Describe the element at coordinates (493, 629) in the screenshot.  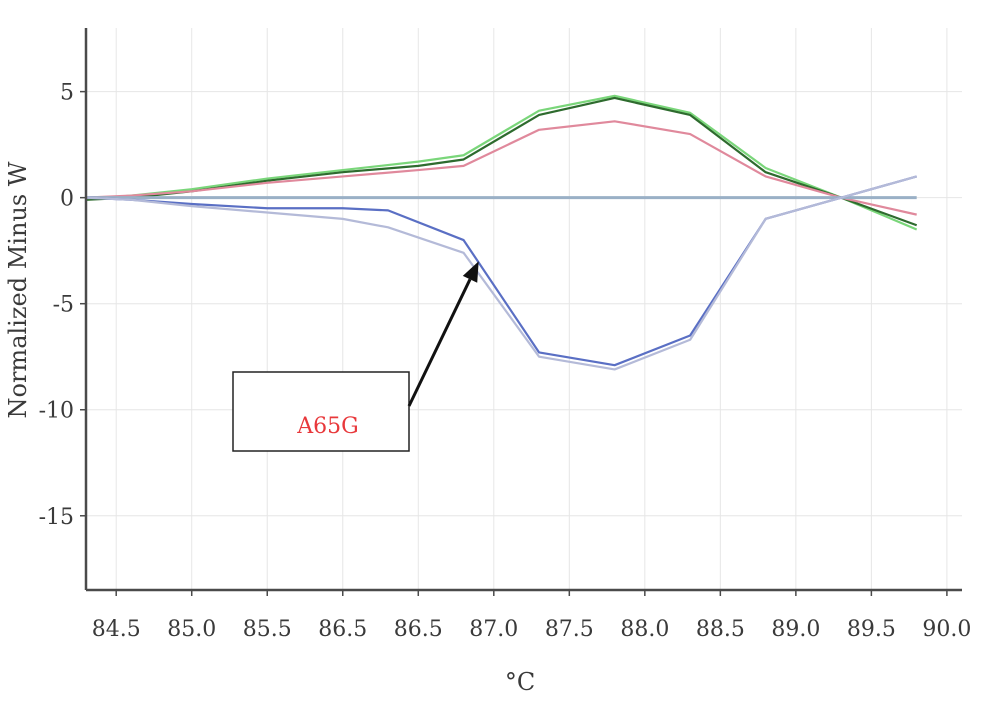
I see `x-tick-label: 87.0` at that location.